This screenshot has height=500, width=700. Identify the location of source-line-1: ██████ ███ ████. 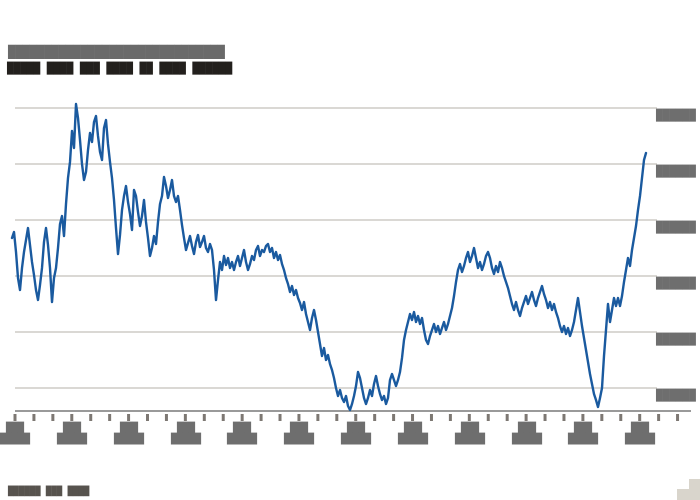
(49, 492).